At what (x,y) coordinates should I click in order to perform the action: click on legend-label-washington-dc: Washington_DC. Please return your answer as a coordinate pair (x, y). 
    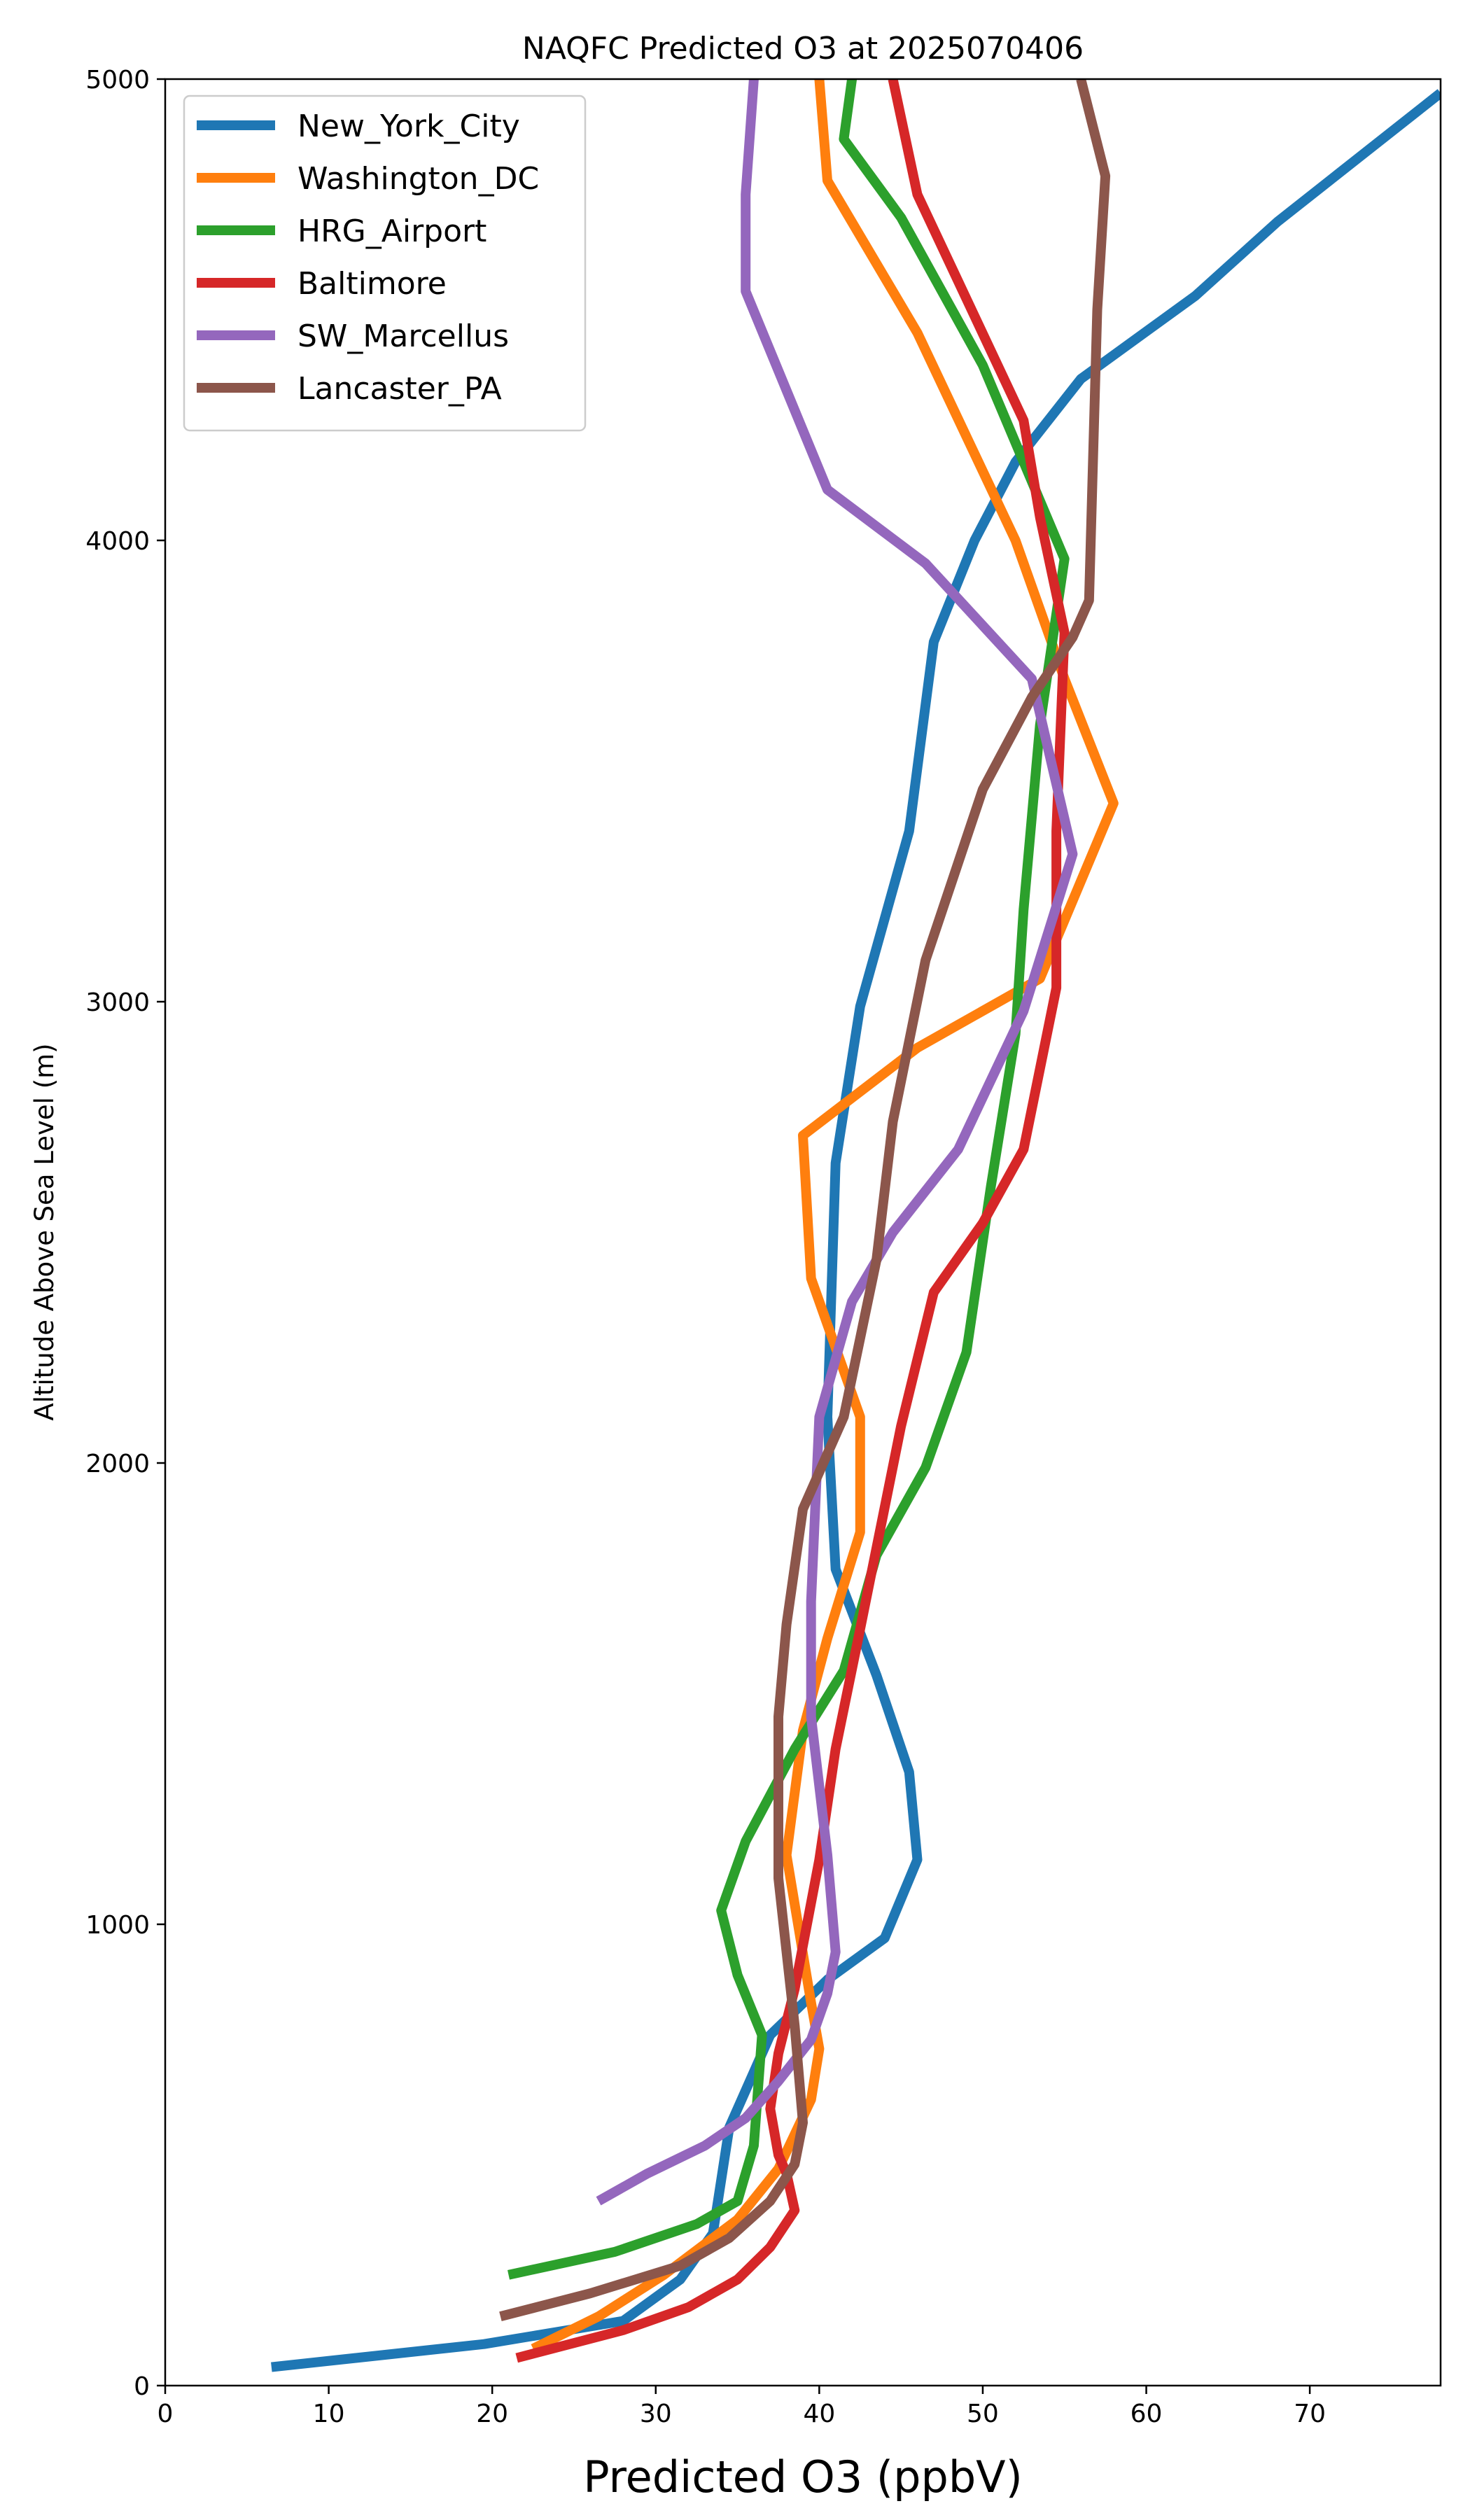
    Looking at the image, I should click on (418, 179).